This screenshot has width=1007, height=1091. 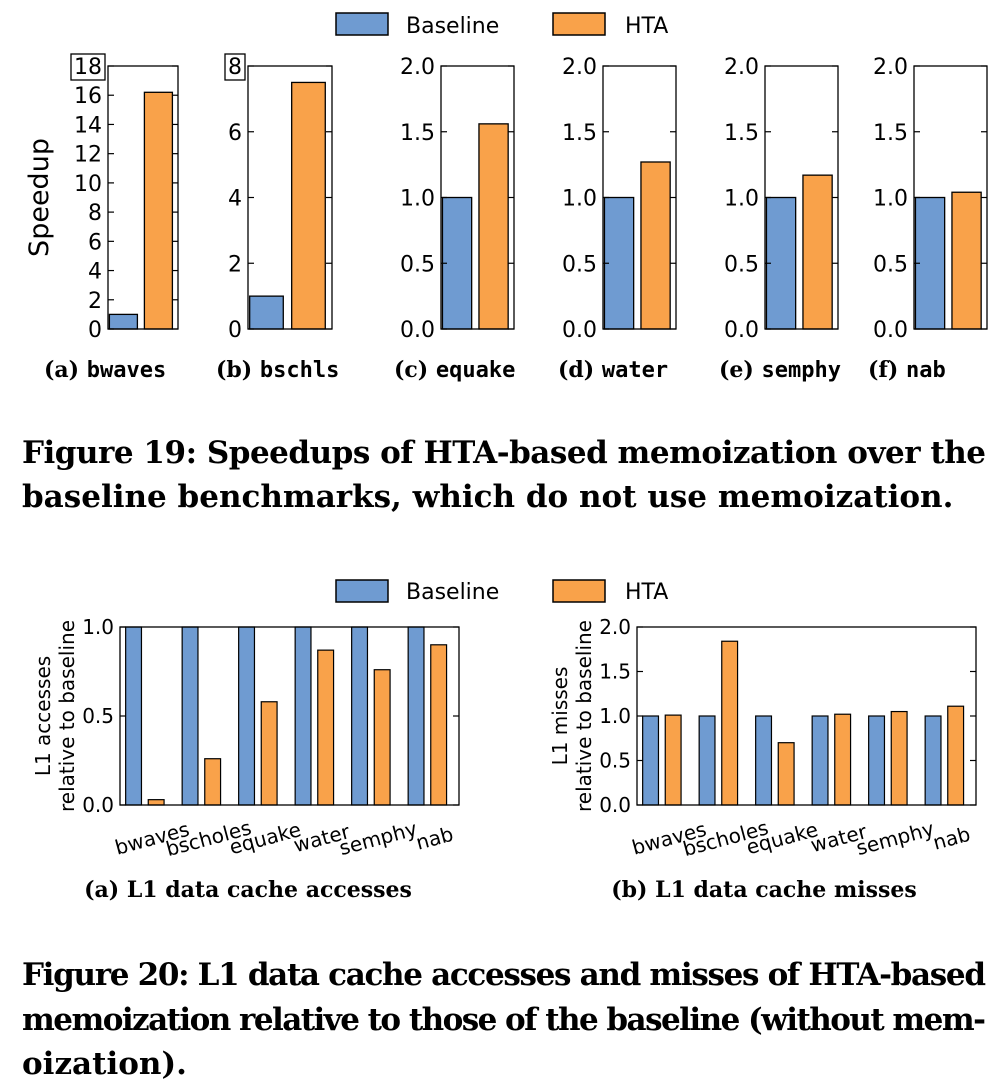 What do you see at coordinates (235, 133) in the screenshot?
I see `y-tick-label: 6` at bounding box center [235, 133].